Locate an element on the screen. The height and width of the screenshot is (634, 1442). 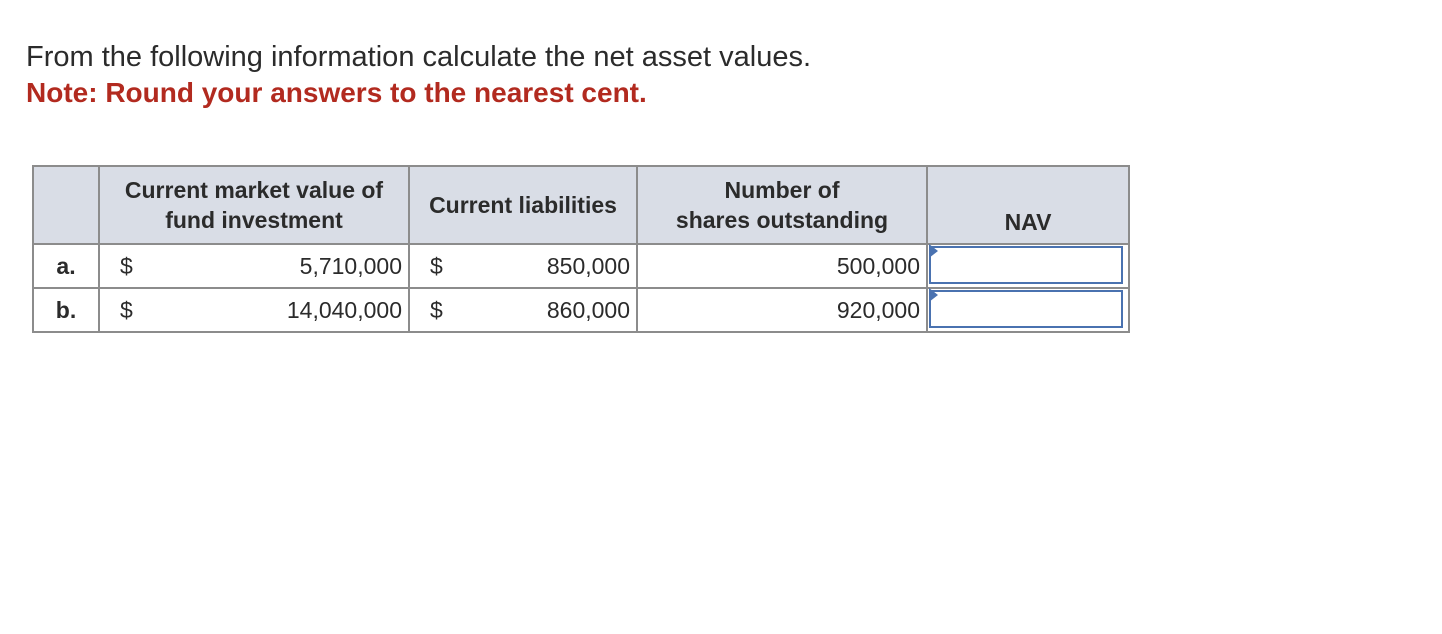
liabilities-value: 850,000 is located at coordinates (588, 266).